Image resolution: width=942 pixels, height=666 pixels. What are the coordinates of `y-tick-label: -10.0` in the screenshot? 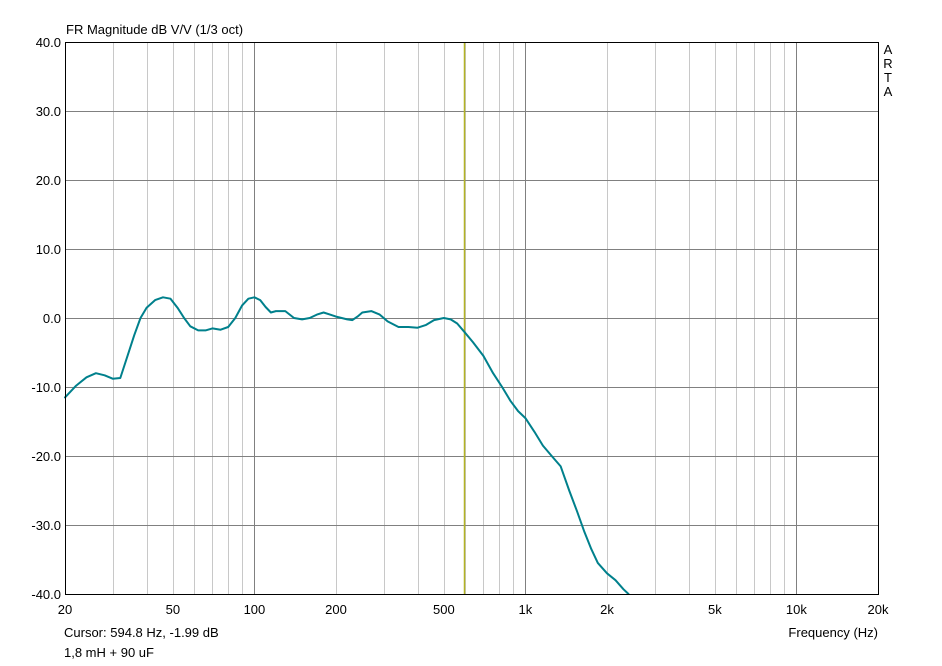 It's located at (46, 387).